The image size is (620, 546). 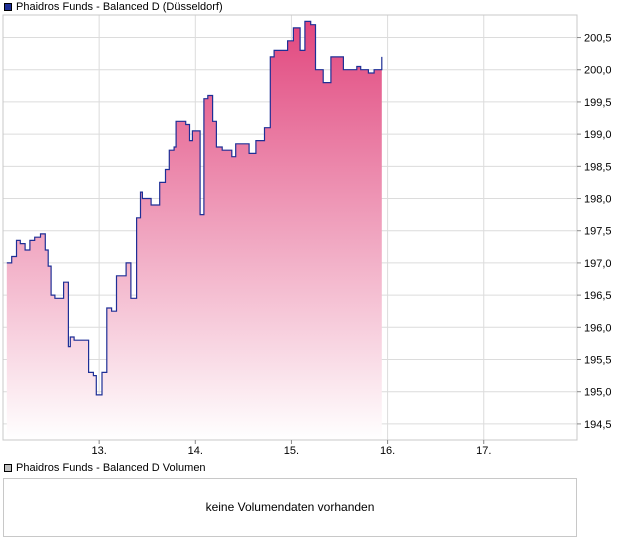 What do you see at coordinates (598, 135) in the screenshot?
I see `y-tick-label: 199,0` at bounding box center [598, 135].